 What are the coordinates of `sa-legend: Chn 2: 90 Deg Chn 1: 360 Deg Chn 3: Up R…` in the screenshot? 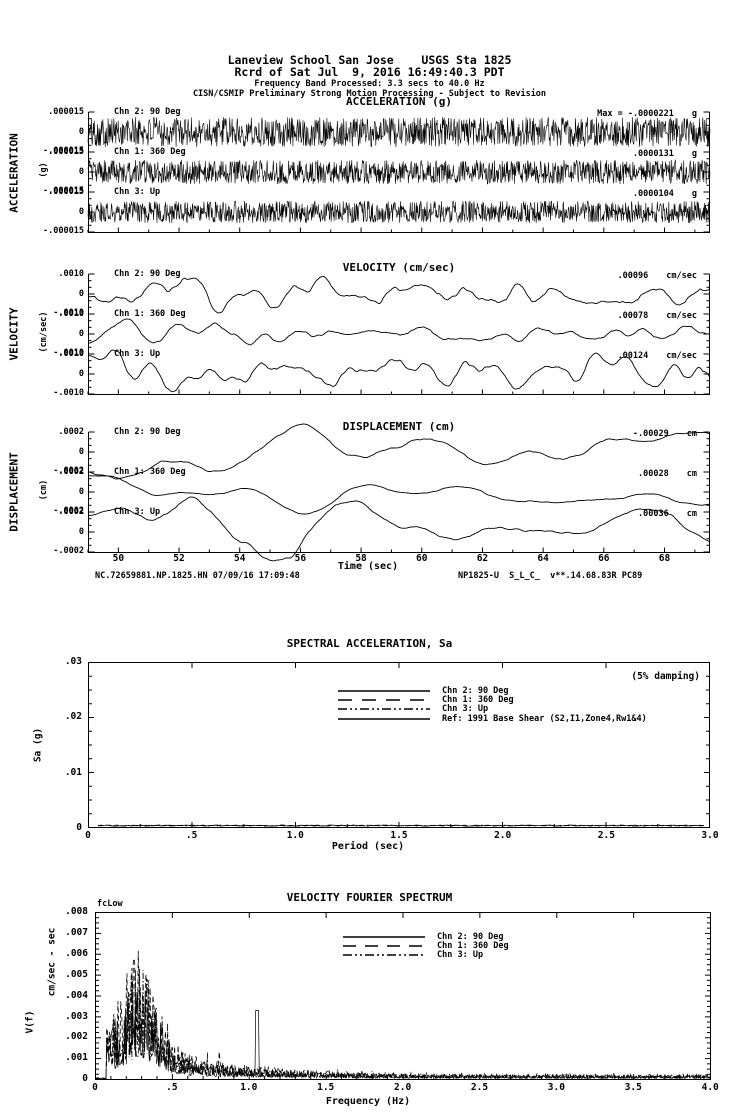 It's located at (492, 705).